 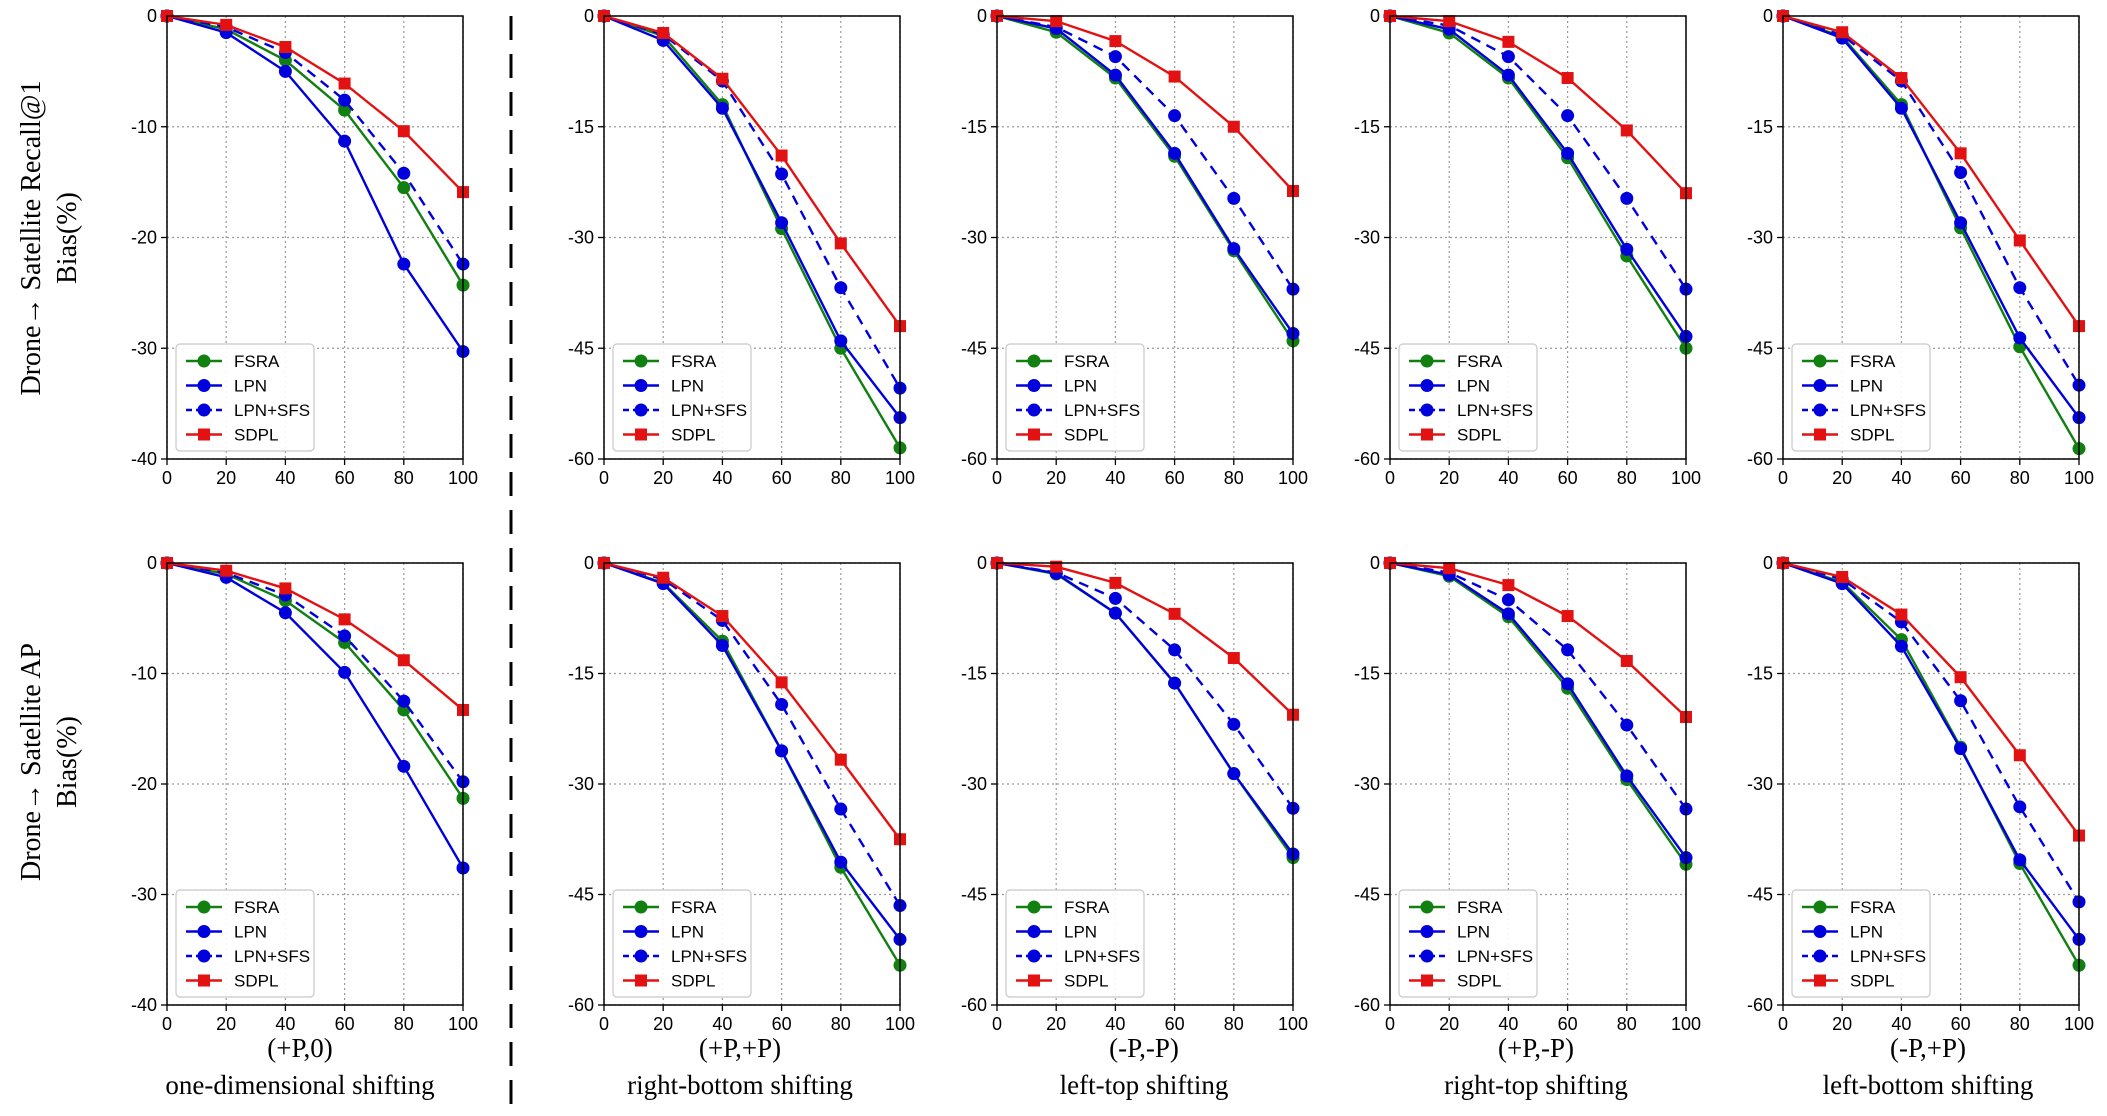 What do you see at coordinates (31, 762) in the screenshot?
I see `row-label-1-line1: Drone→ Satellite AP` at bounding box center [31, 762].